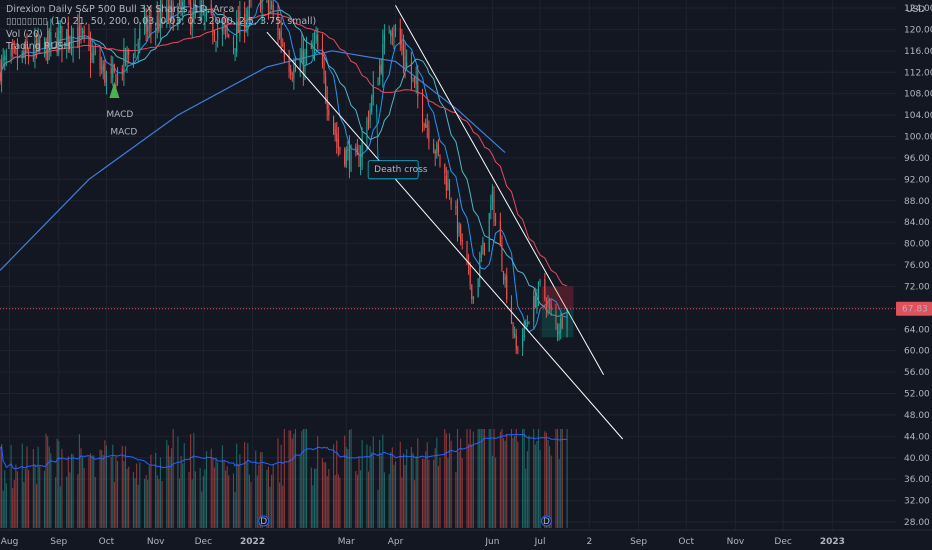  What do you see at coordinates (918, 30) in the screenshot?
I see `price-tick-label: 120.00` at bounding box center [918, 30].